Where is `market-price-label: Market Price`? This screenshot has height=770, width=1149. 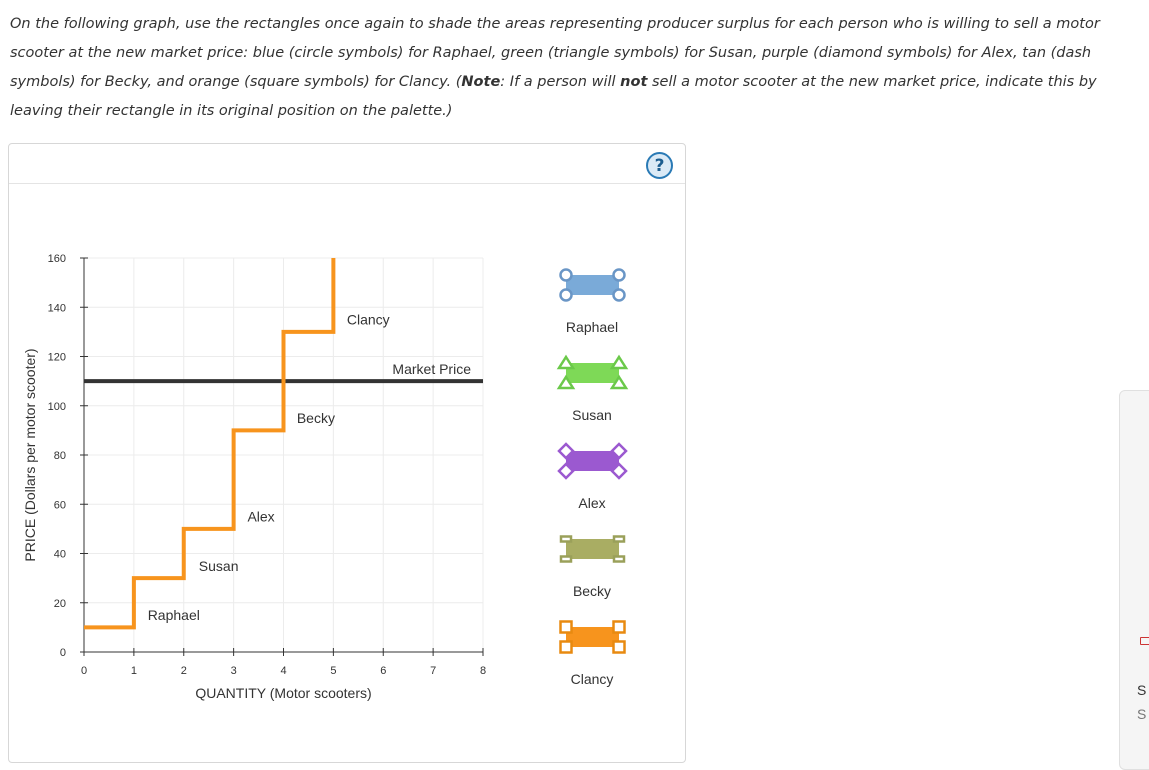
market-price-label: Market Price is located at coordinates (431, 369).